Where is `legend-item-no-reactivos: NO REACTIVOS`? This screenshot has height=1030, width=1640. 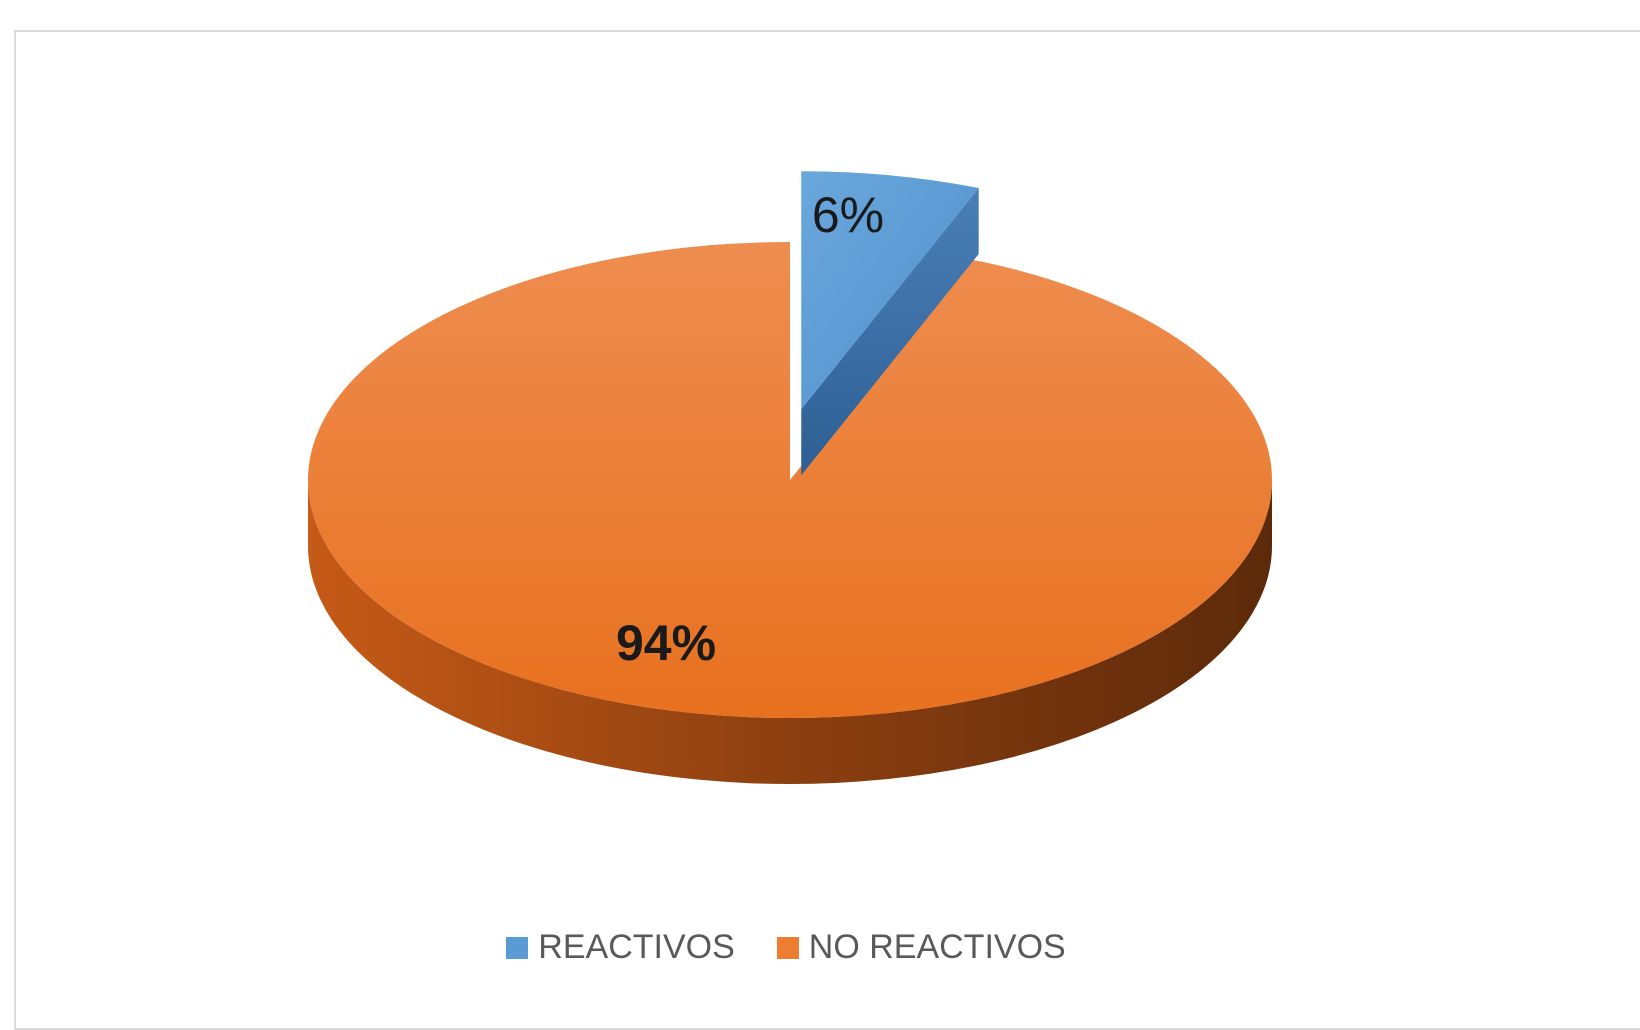 legend-item-no-reactivos: NO REACTIVOS is located at coordinates (921, 947).